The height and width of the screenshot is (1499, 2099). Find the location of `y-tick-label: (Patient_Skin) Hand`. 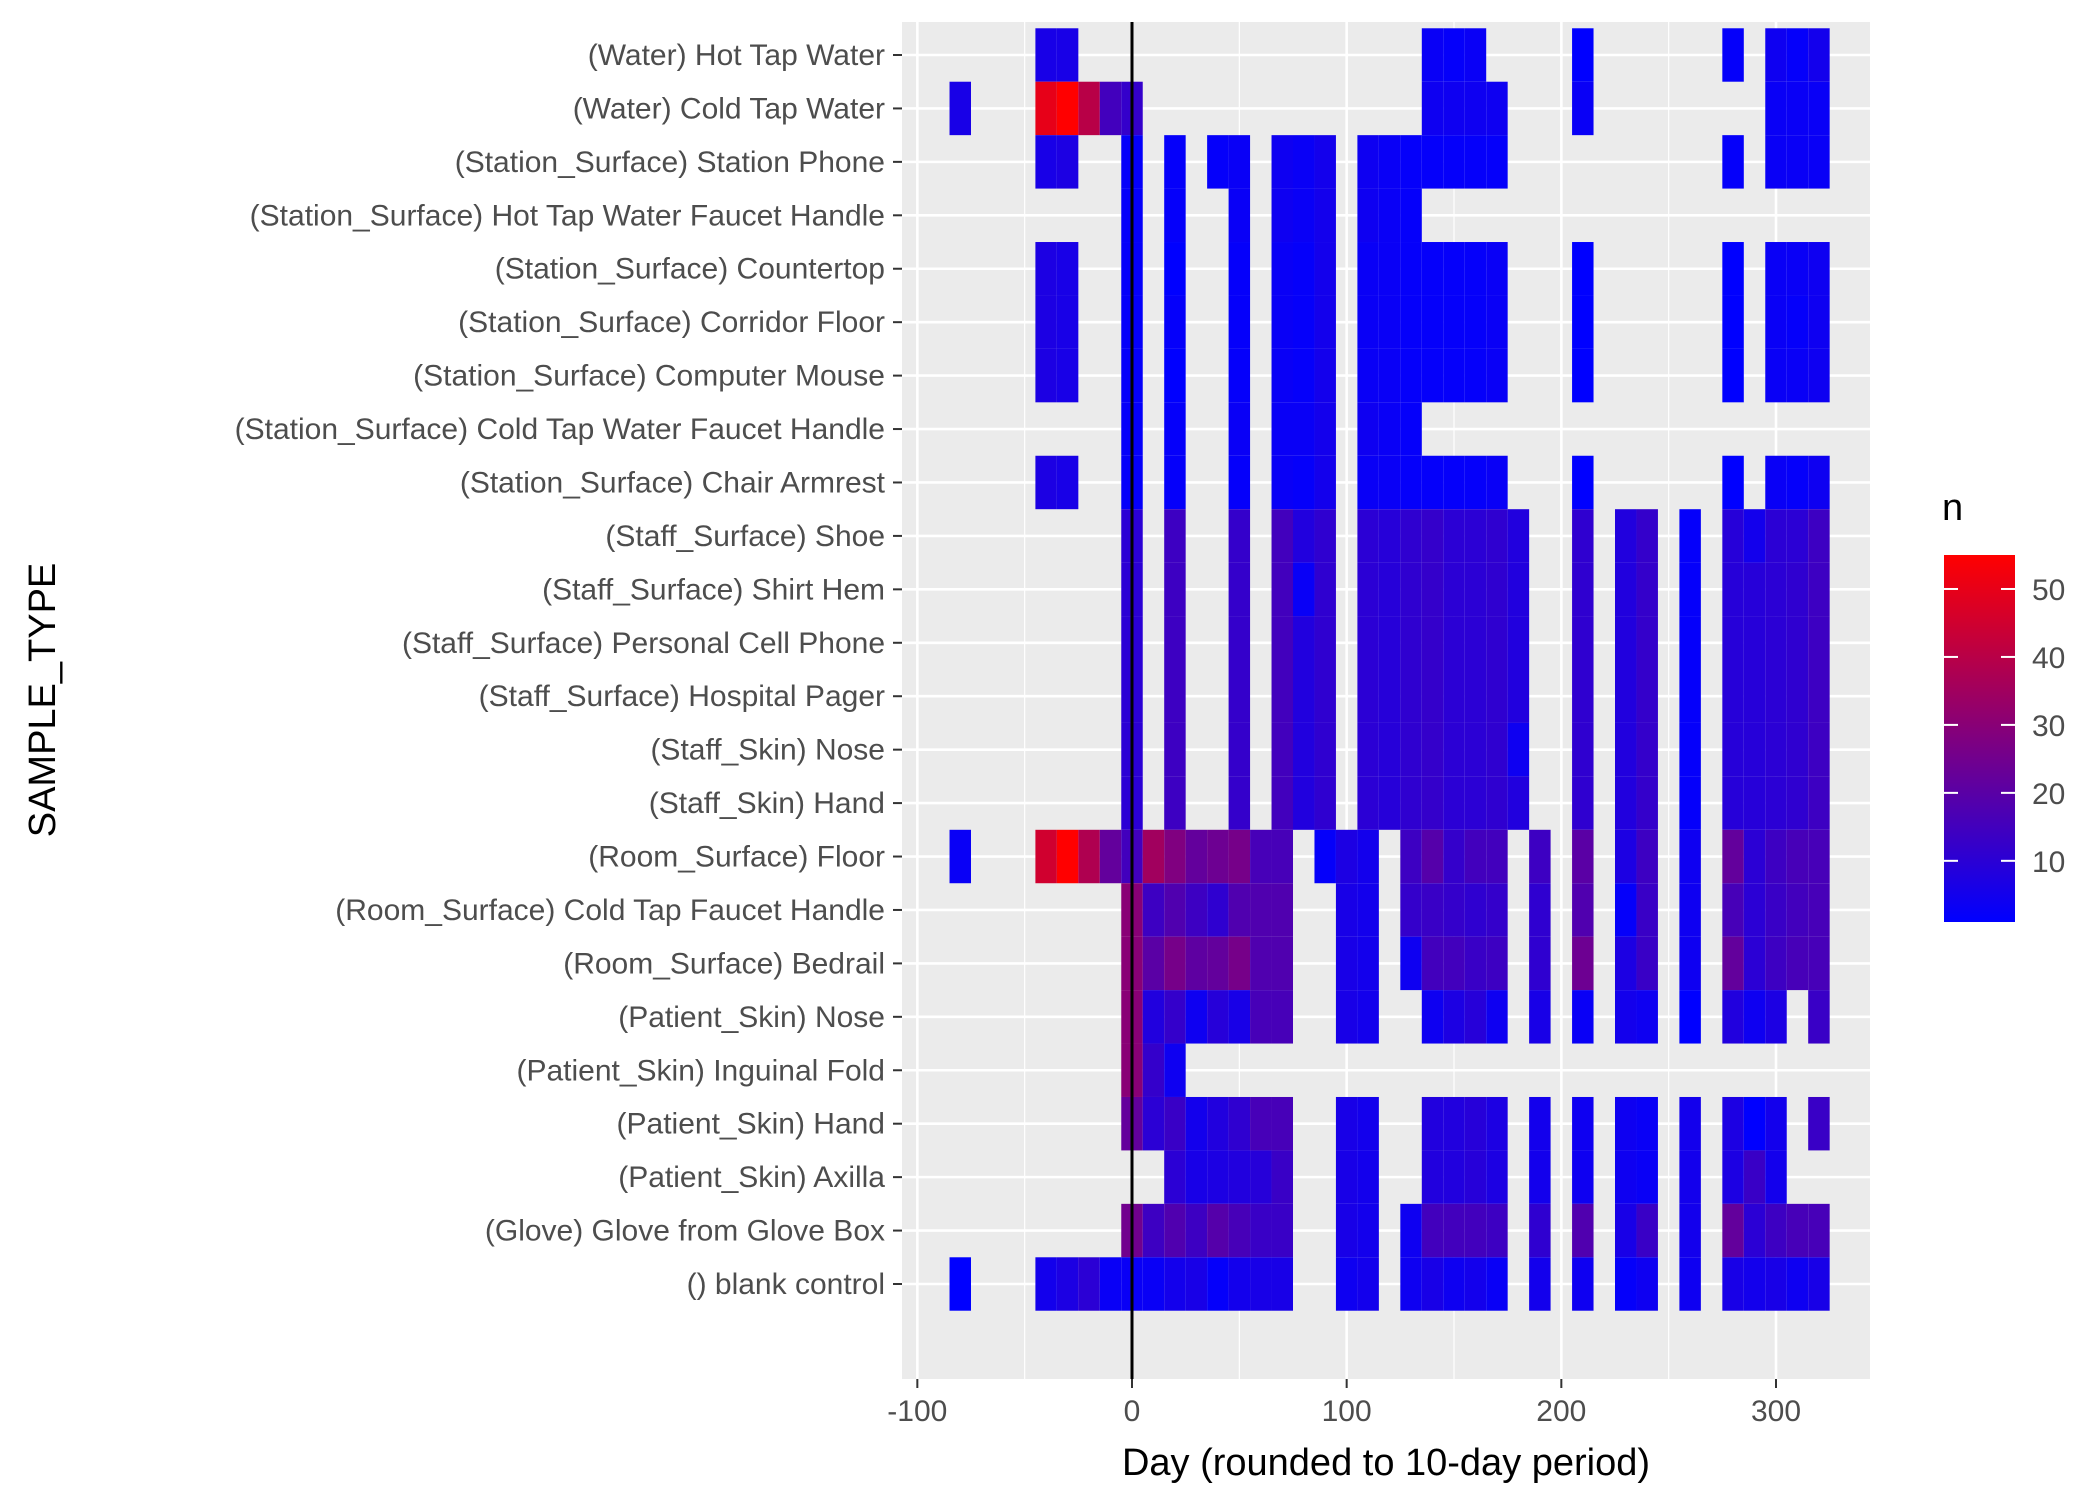

y-tick-label: (Patient_Skin) Hand is located at coordinates (751, 1124).